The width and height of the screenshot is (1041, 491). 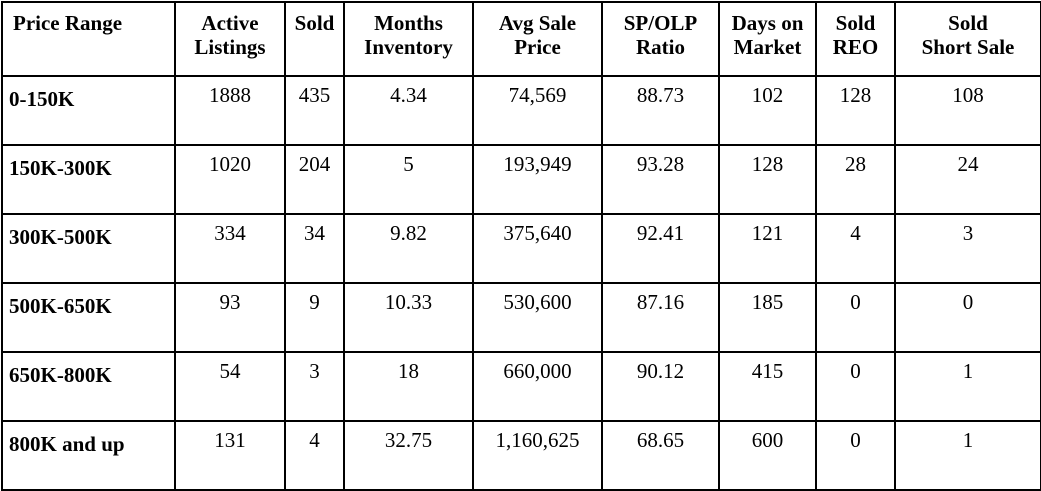 What do you see at coordinates (660, 47) in the screenshot?
I see `header-line2: Ratio` at bounding box center [660, 47].